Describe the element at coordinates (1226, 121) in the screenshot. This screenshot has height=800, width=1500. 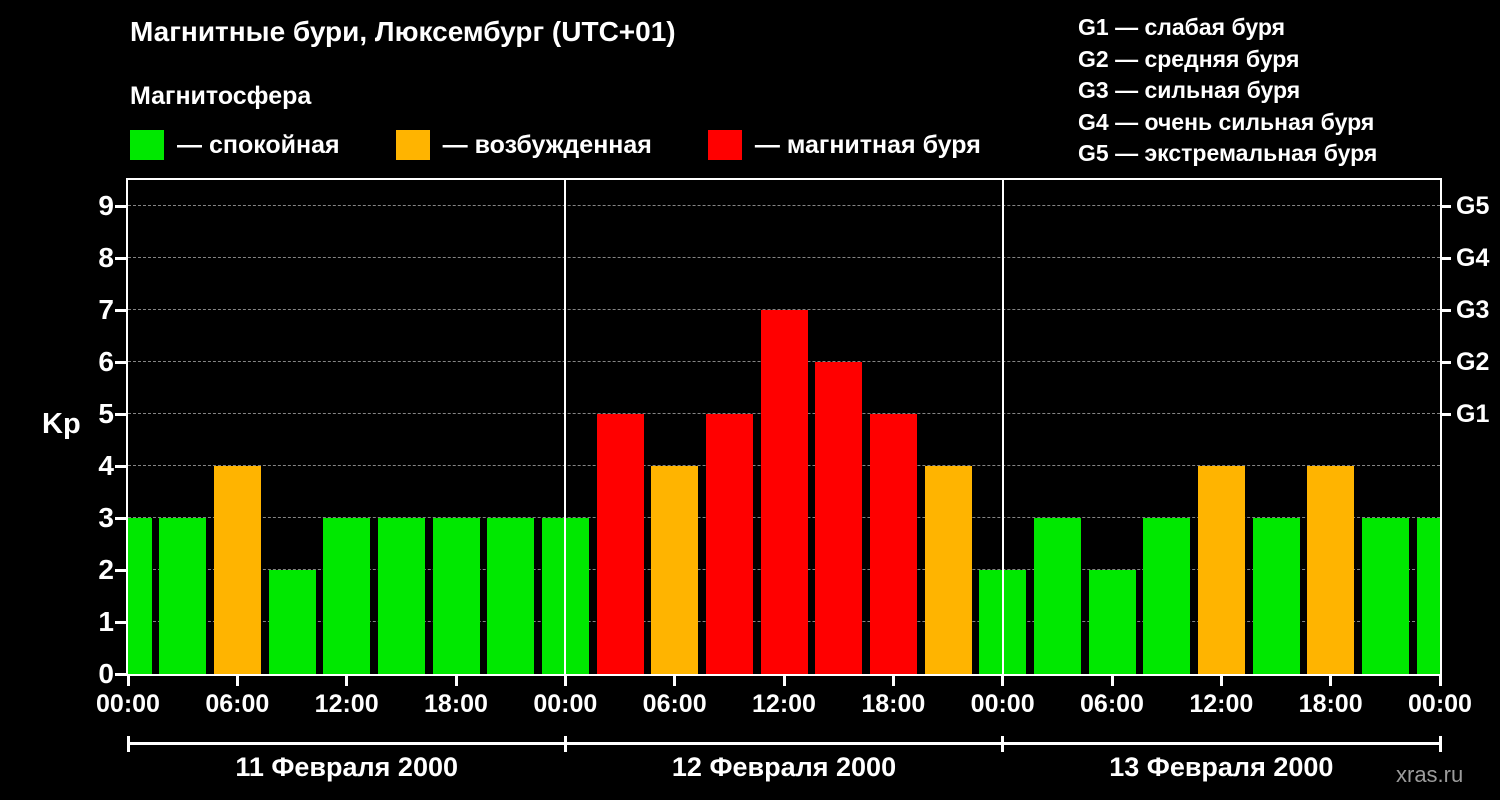
I see `storm-scale-item-g4: G4 — очень сильная буря` at that location.